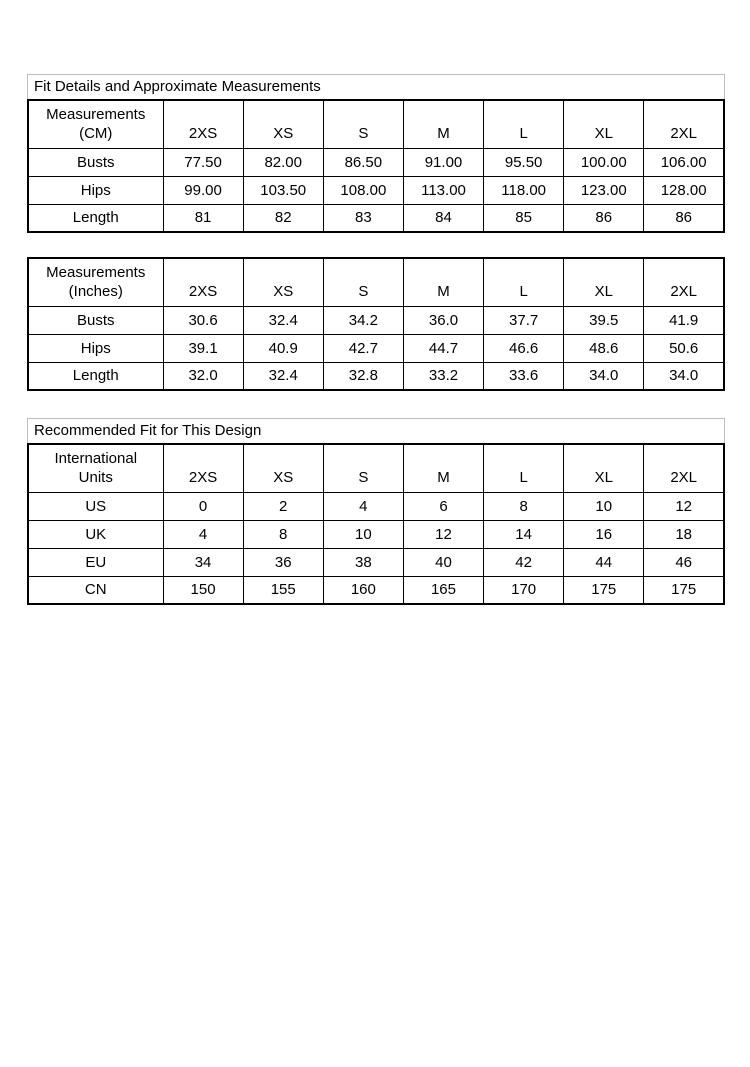 The height and width of the screenshot is (1067, 750). What do you see at coordinates (443, 590) in the screenshot?
I see `cell: 165` at bounding box center [443, 590].